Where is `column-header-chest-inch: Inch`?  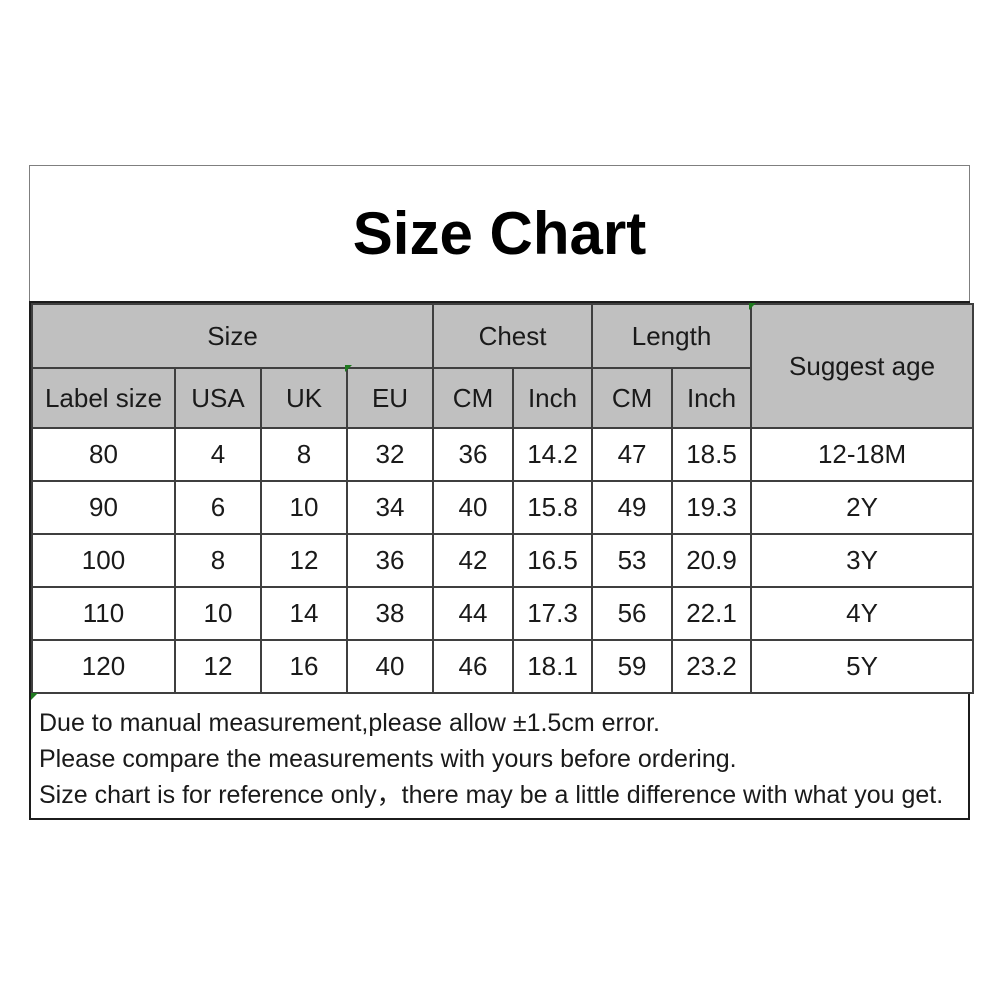
column-header-chest-inch: Inch is located at coordinates (553, 398).